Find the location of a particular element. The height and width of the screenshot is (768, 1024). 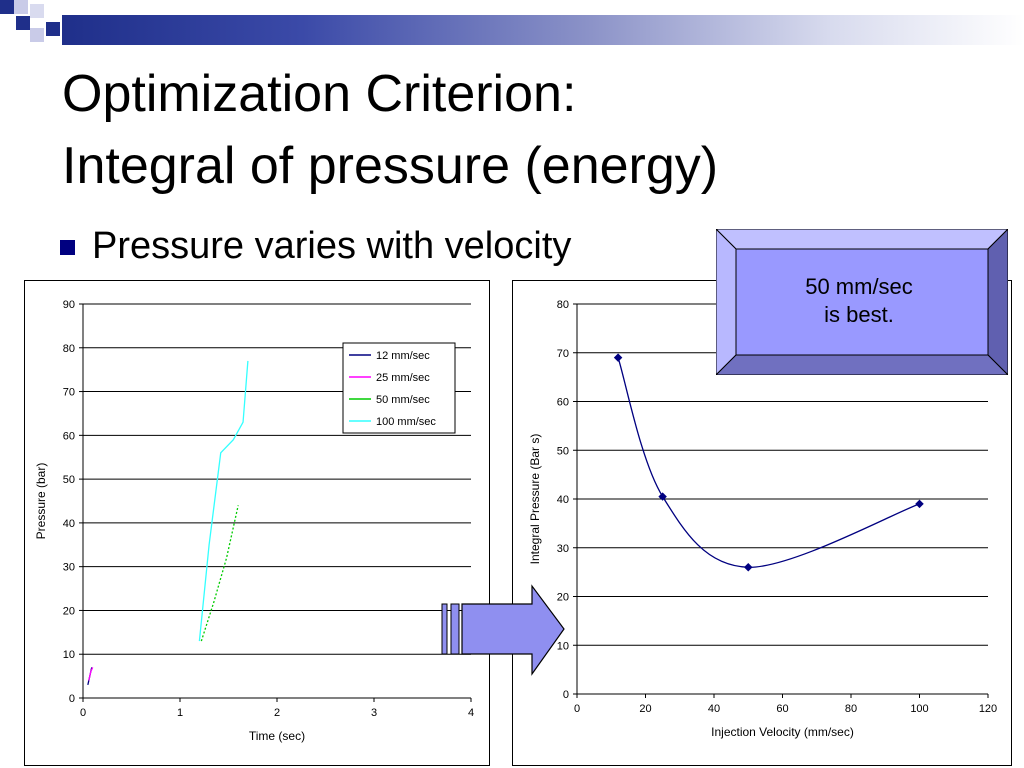

legend-label: 50 mm/sec is located at coordinates (403, 400).